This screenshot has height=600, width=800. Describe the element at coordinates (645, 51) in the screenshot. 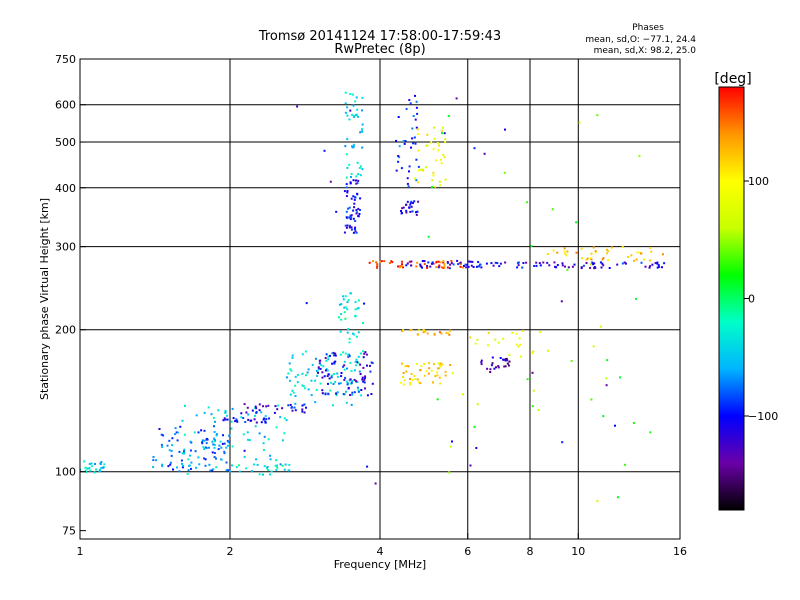

I see `phases-x-stats: mean, sd,X: 98.2, 25.0` at that location.